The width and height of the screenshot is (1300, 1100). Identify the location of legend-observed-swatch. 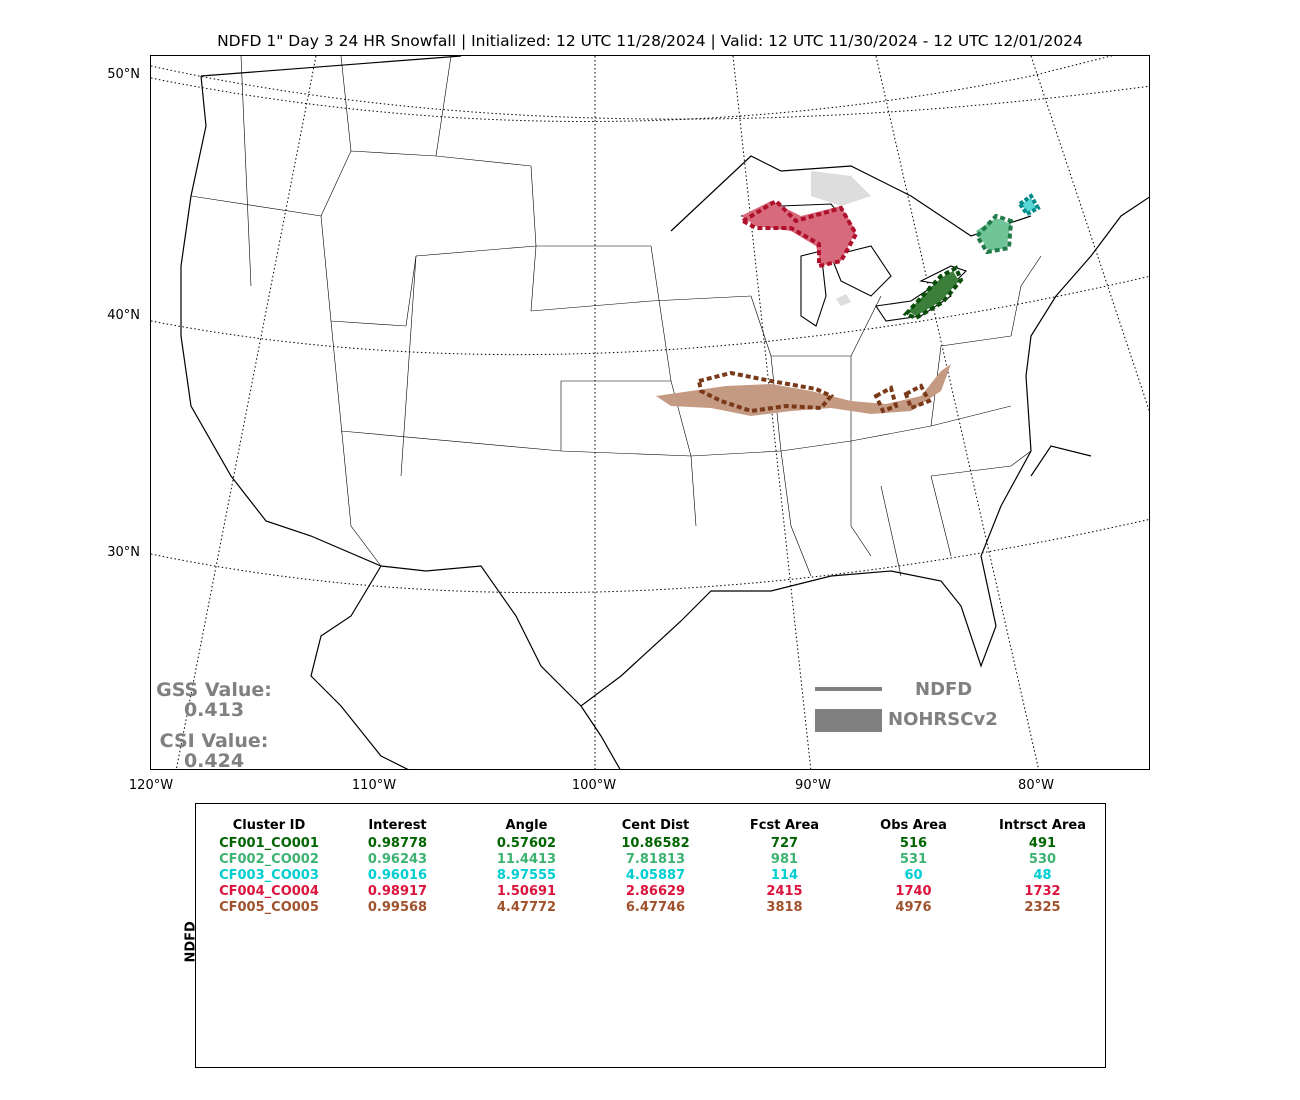
(848, 720).